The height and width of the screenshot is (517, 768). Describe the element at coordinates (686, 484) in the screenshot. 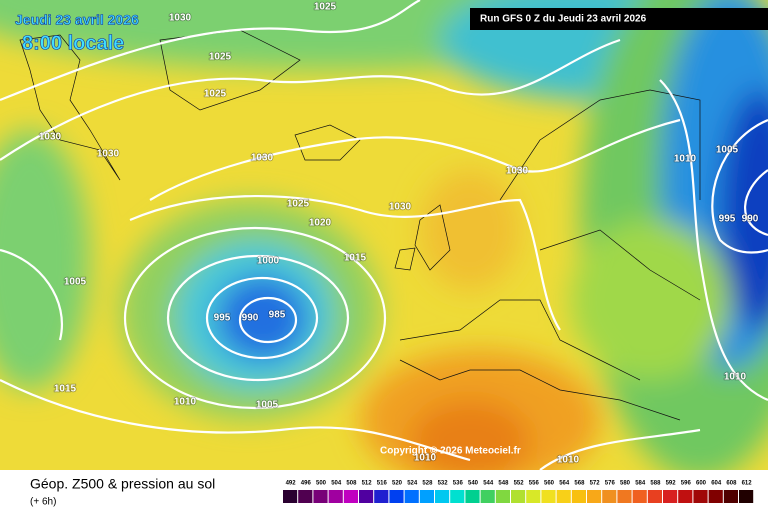

I see `scale-label: 596` at that location.